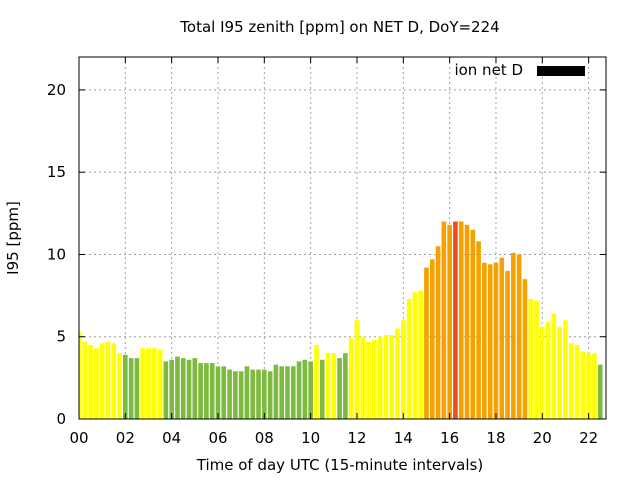  What do you see at coordinates (339, 27) in the screenshot?
I see `chart-title: Total I95 zenith [ppm] on NET D, DoY=224` at bounding box center [339, 27].